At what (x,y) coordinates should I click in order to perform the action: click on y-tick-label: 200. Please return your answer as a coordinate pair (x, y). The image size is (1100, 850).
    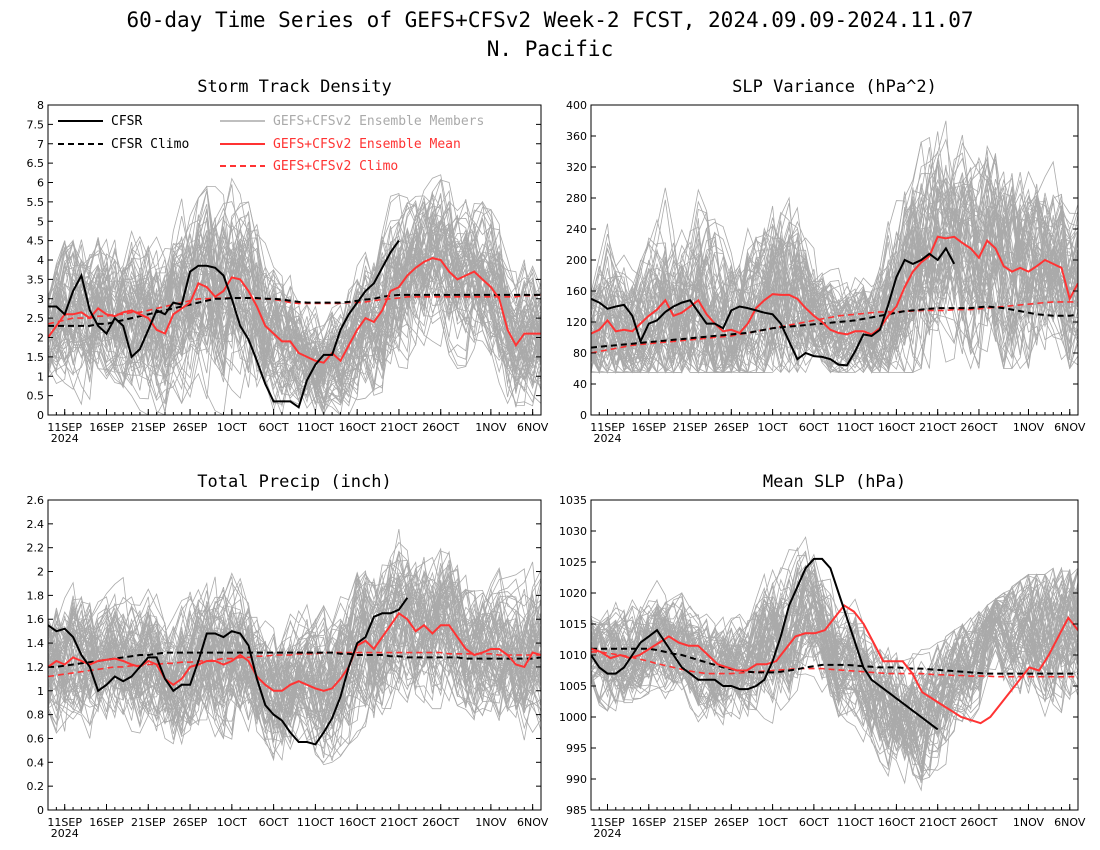
    Looking at the image, I should click on (576, 260).